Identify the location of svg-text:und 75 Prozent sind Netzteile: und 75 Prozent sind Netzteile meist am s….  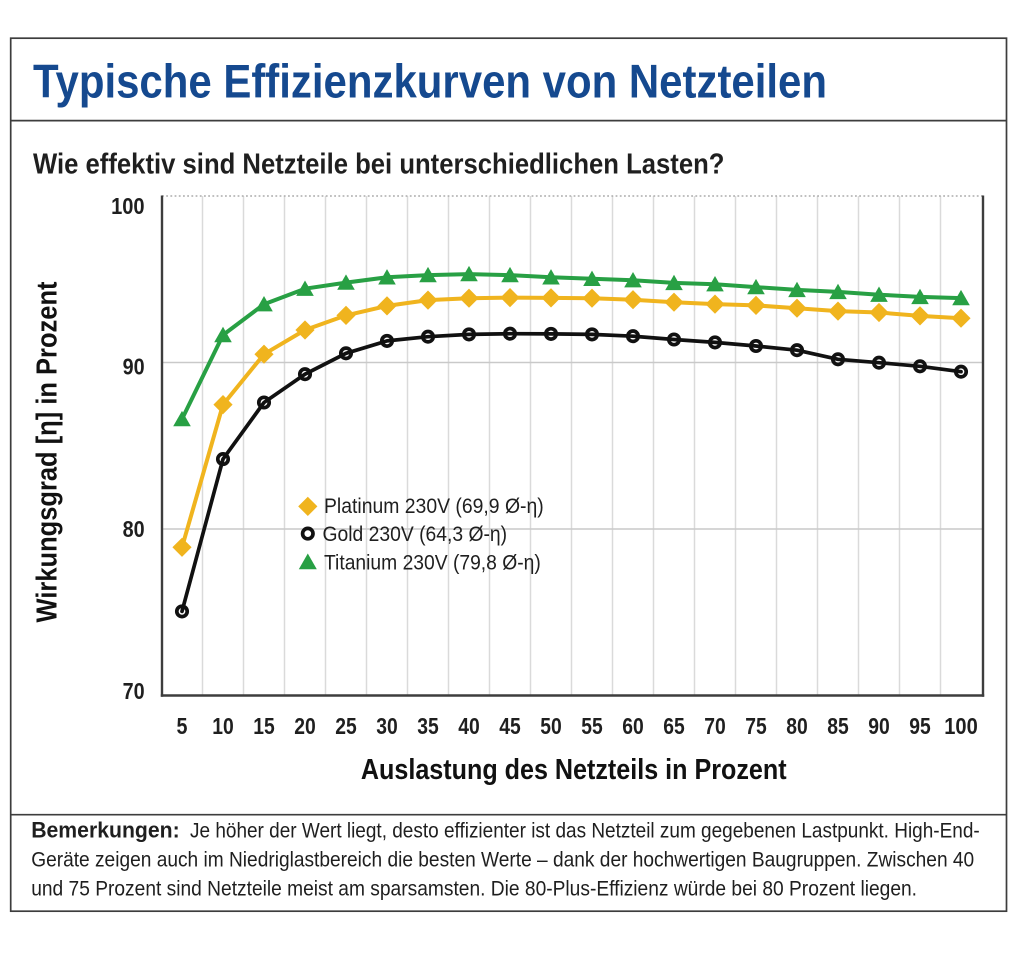
(474, 889).